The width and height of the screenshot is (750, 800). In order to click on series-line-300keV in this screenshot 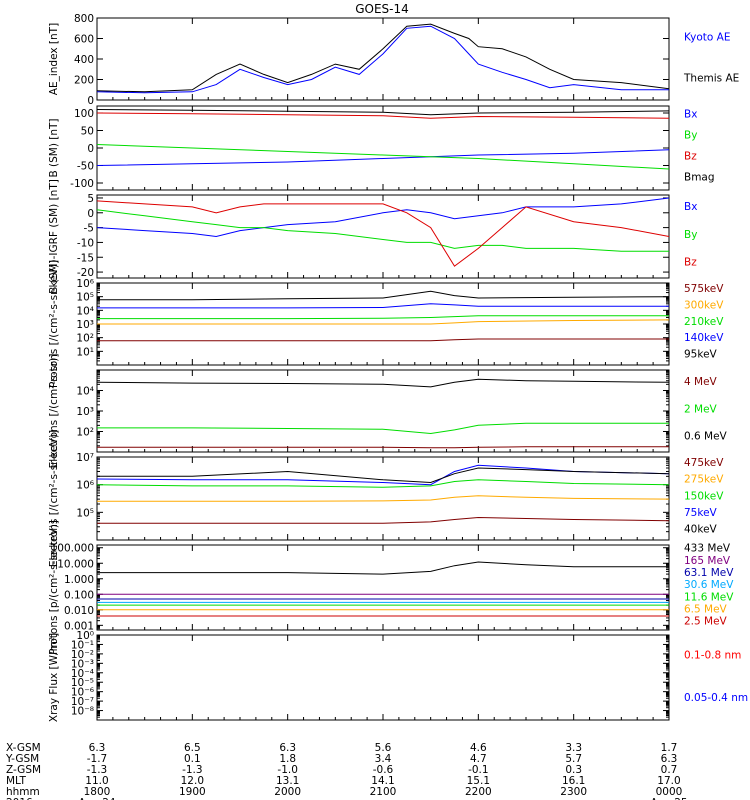, I will do `click(383, 322)`.